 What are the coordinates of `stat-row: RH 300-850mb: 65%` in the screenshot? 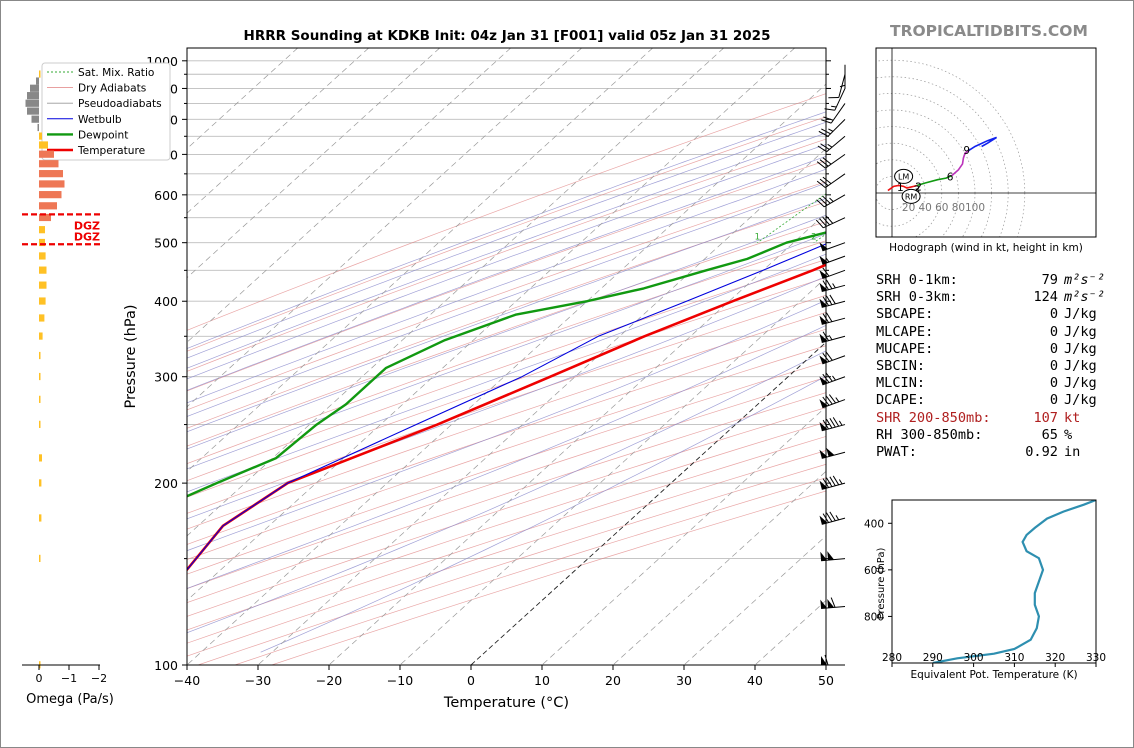 It's located at (990, 435).